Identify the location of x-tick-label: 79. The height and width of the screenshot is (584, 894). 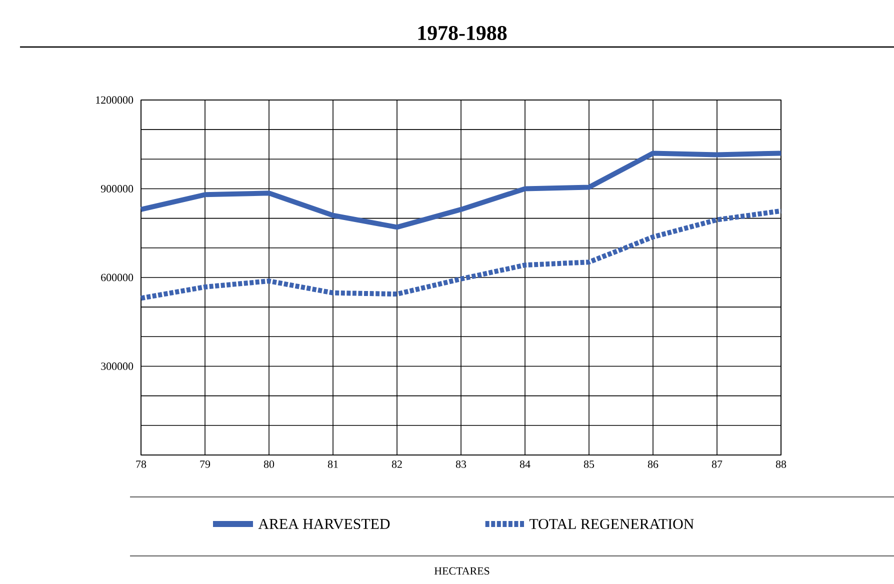
(205, 464).